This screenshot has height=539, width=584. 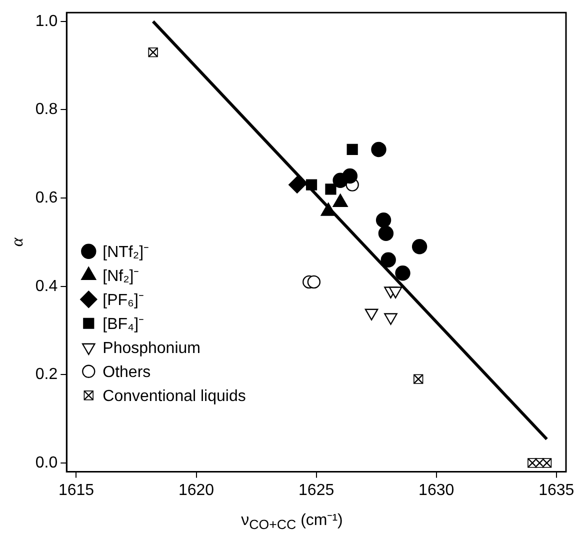 I want to click on y-tick-label: 0.8, so click(x=46, y=109).